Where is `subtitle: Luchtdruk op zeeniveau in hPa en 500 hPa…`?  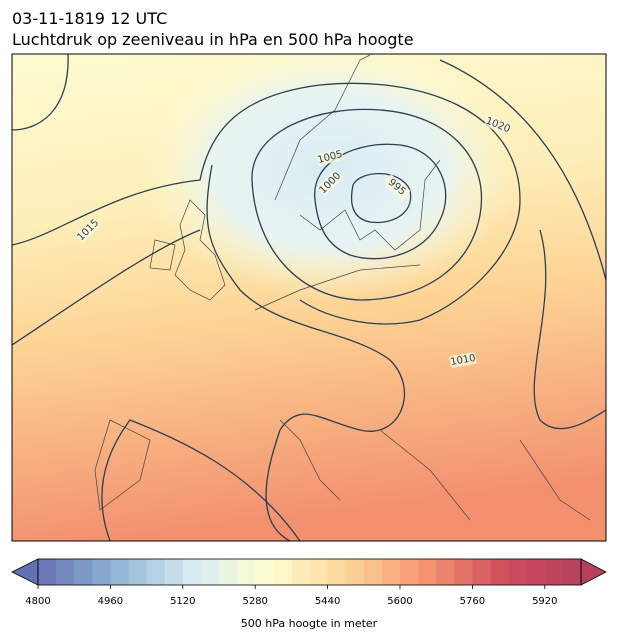
subtitle: Luchtdruk op zeeniveau in hPa en 500 hPa… is located at coordinates (213, 39).